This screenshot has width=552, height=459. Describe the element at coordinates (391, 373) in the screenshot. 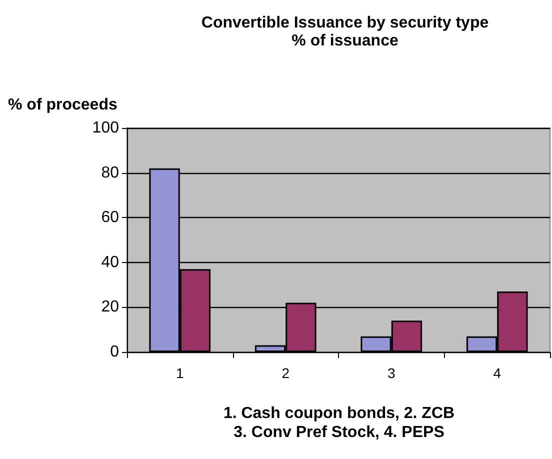

I see `x-tick-label: 3` at that location.